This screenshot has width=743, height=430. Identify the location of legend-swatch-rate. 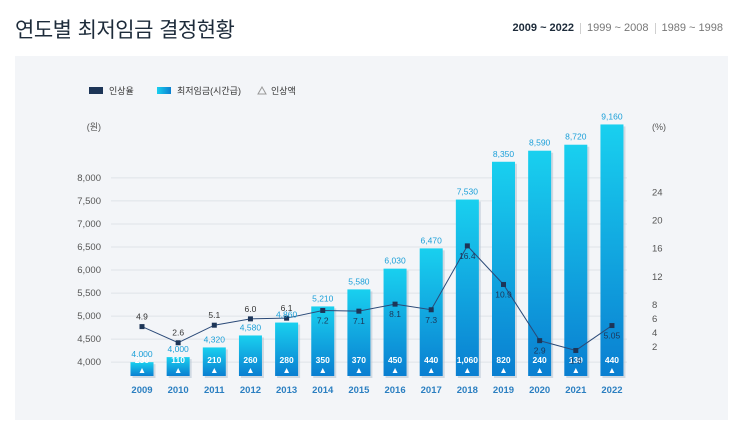
(96, 90).